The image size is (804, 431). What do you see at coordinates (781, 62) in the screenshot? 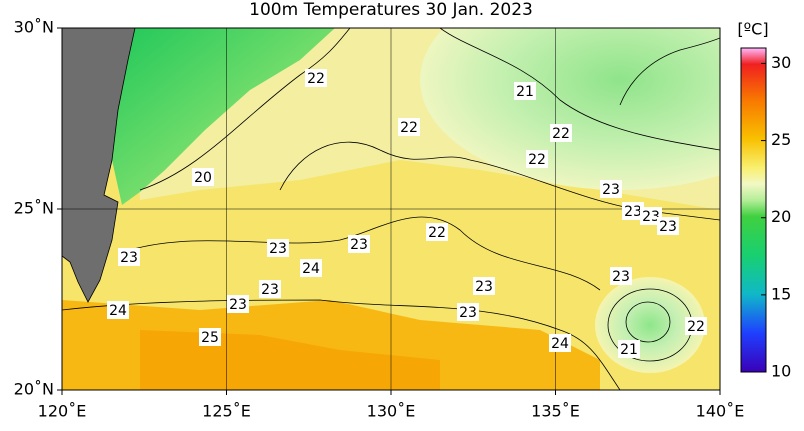
I see `colorbar-tick-label: 30` at bounding box center [781, 62].